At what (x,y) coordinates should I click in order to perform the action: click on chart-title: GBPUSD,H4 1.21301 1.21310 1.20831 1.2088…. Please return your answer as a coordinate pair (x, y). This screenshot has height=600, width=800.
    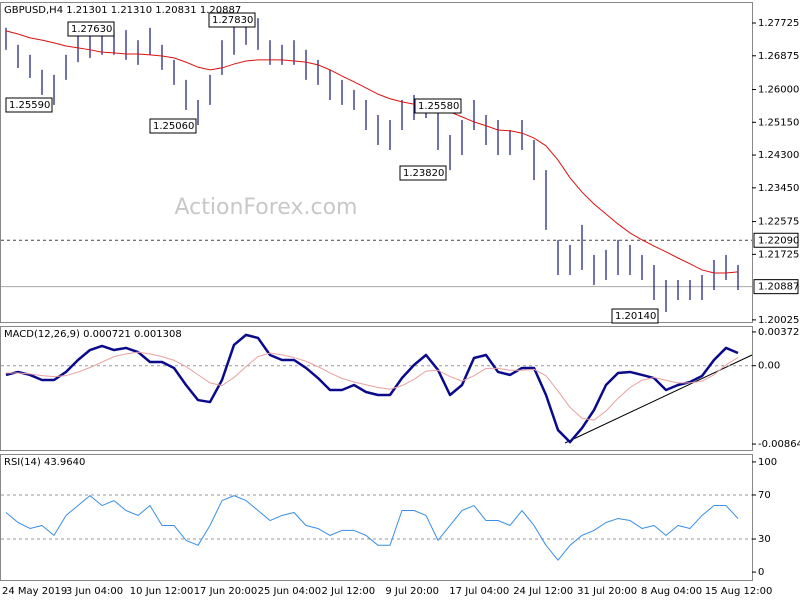
    Looking at the image, I should click on (122, 10).